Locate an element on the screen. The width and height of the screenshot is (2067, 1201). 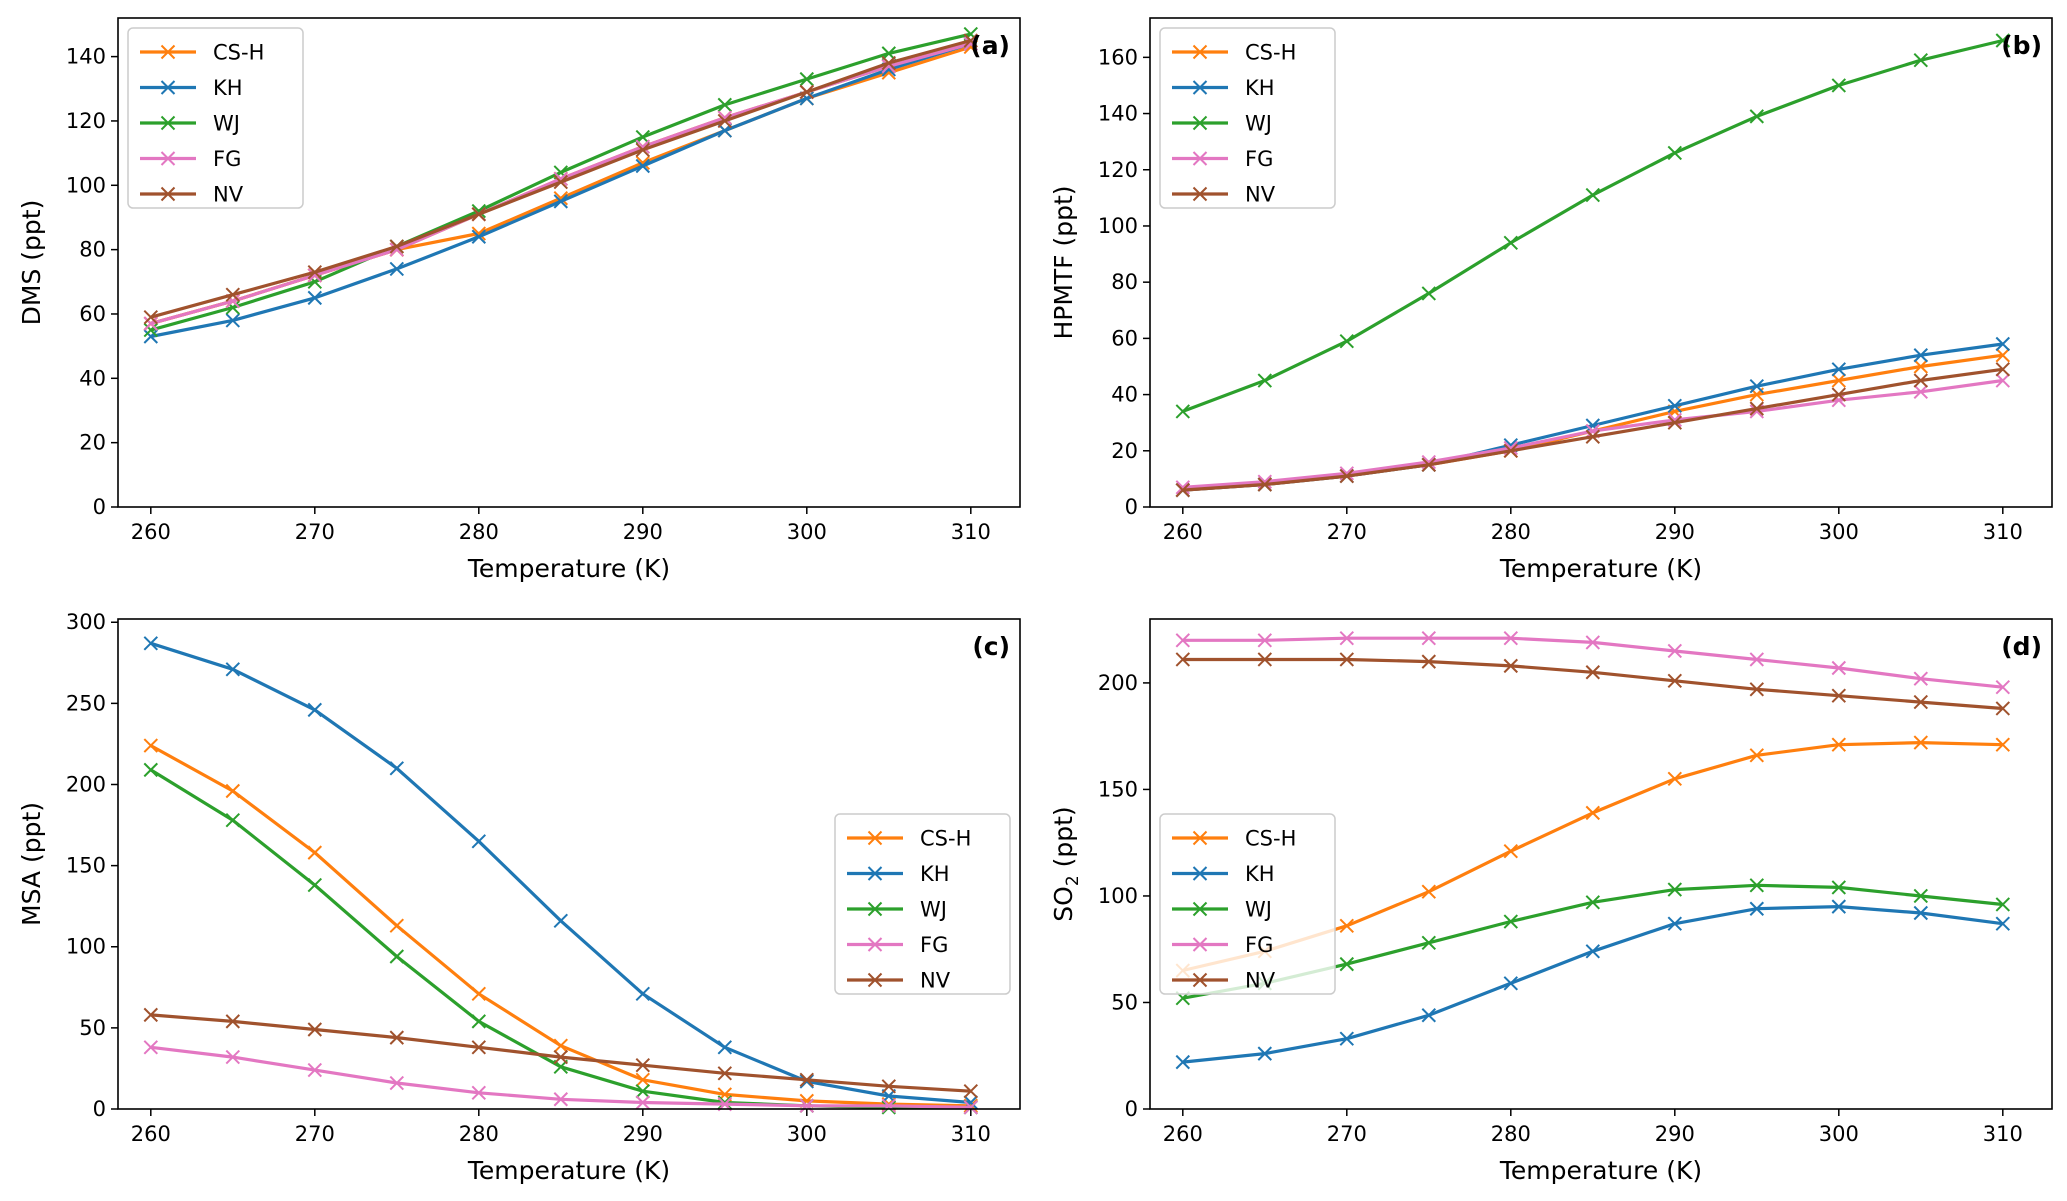
y-tick-label: 0 is located at coordinates (99, 507).